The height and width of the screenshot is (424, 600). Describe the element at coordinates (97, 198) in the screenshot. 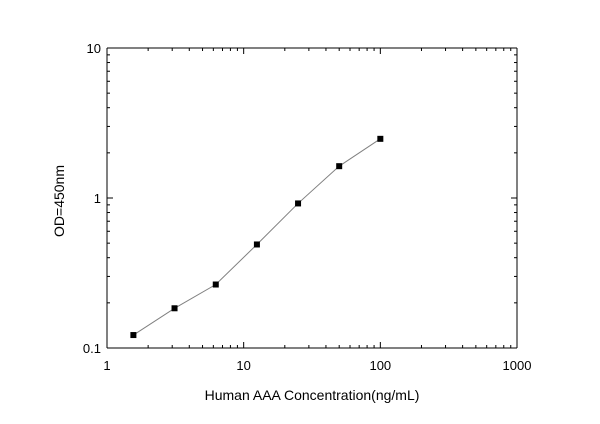

I see `y-tick-label: 1` at that location.